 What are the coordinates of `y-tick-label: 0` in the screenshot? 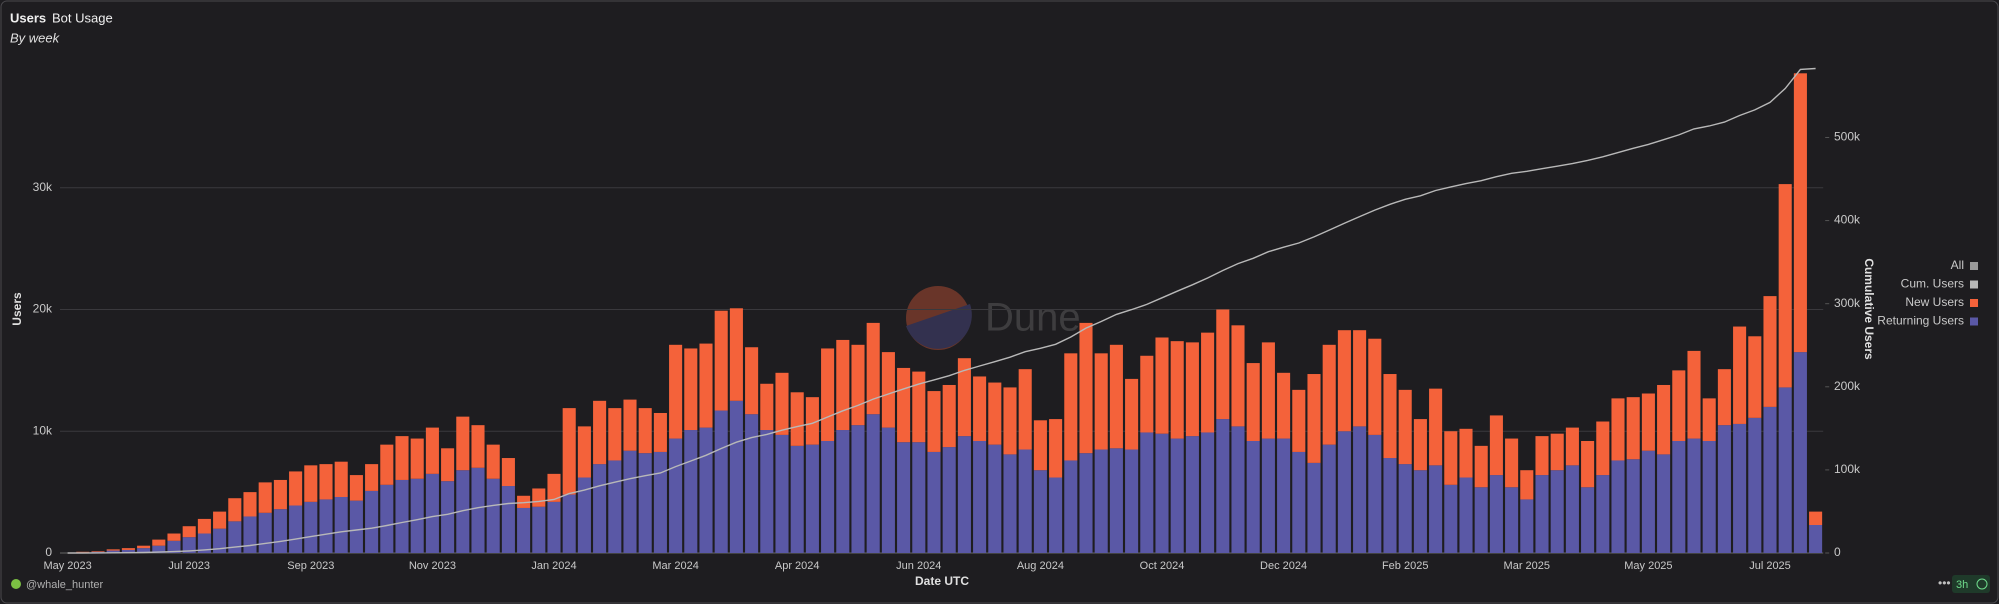 It's located at (48, 552).